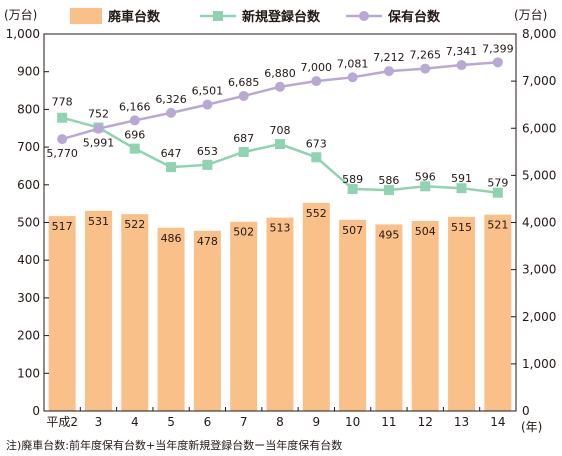  What do you see at coordinates (243, 138) in the screenshot?
I see `new-registrations-label: 687` at bounding box center [243, 138].